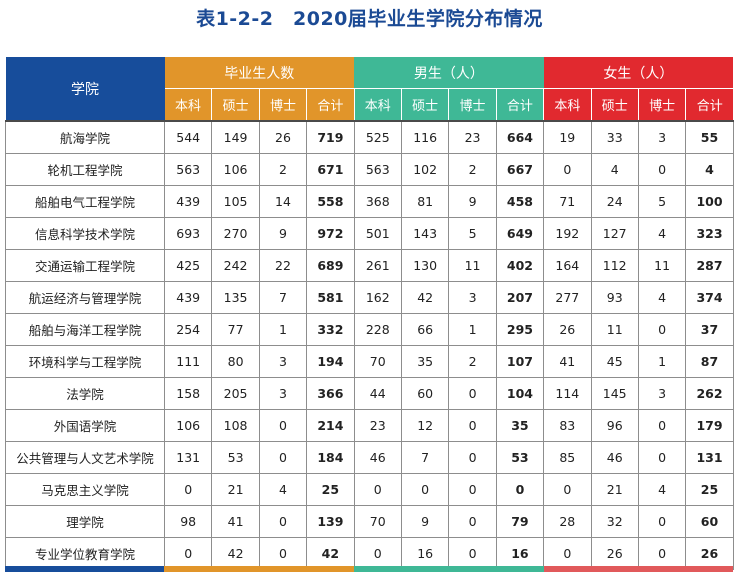 The height and width of the screenshot is (576, 739). I want to click on female-sum-cell: 287, so click(709, 265).